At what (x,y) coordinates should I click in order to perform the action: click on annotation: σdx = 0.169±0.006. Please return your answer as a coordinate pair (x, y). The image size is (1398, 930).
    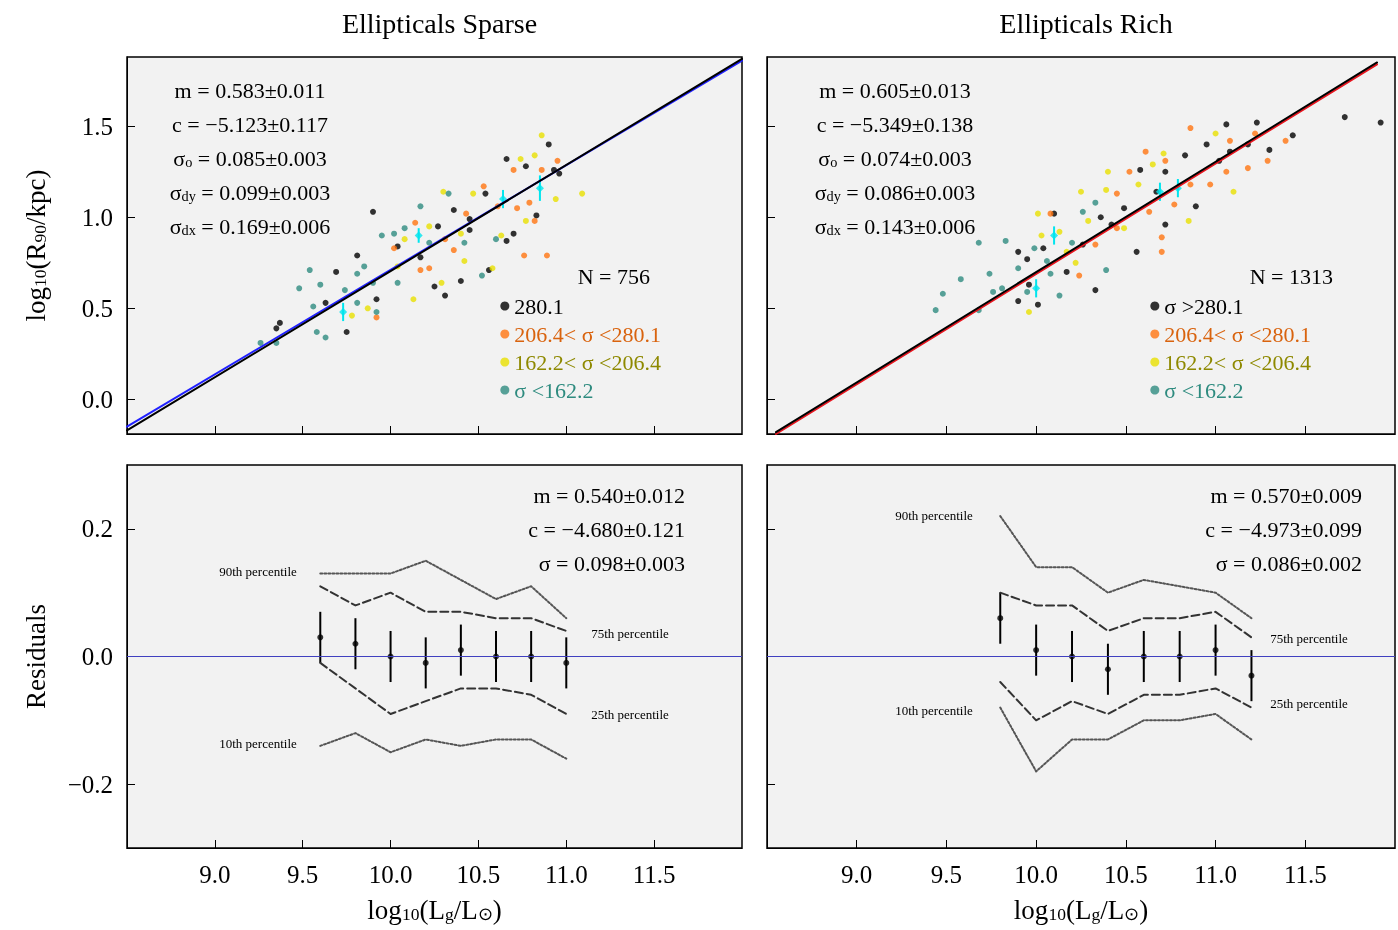
    Looking at the image, I should click on (250, 226).